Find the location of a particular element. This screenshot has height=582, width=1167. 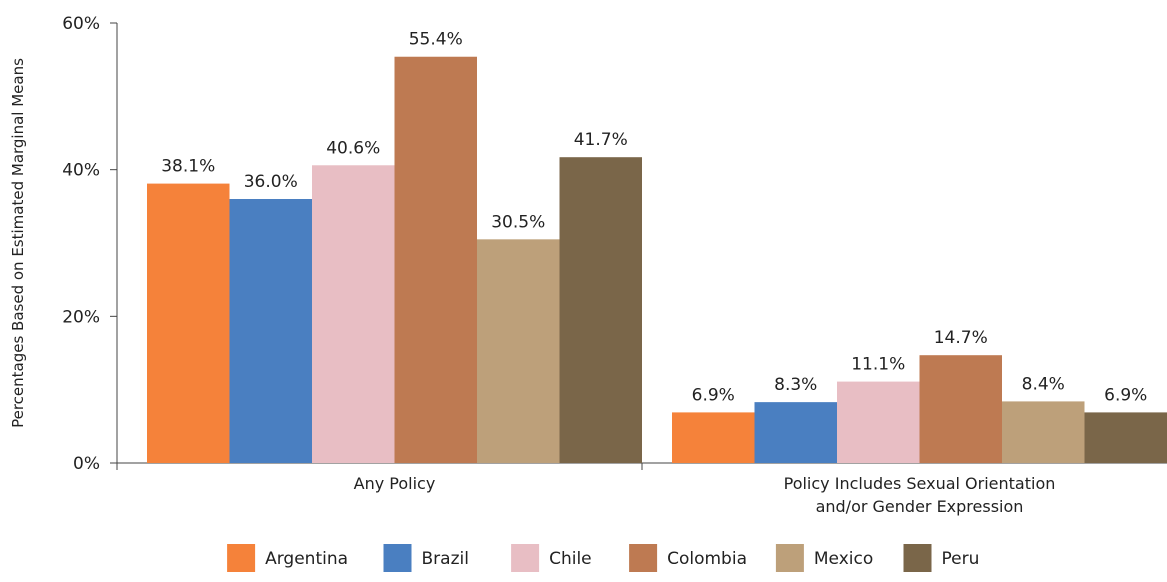

legend-swatch-peru is located at coordinates (917, 558).